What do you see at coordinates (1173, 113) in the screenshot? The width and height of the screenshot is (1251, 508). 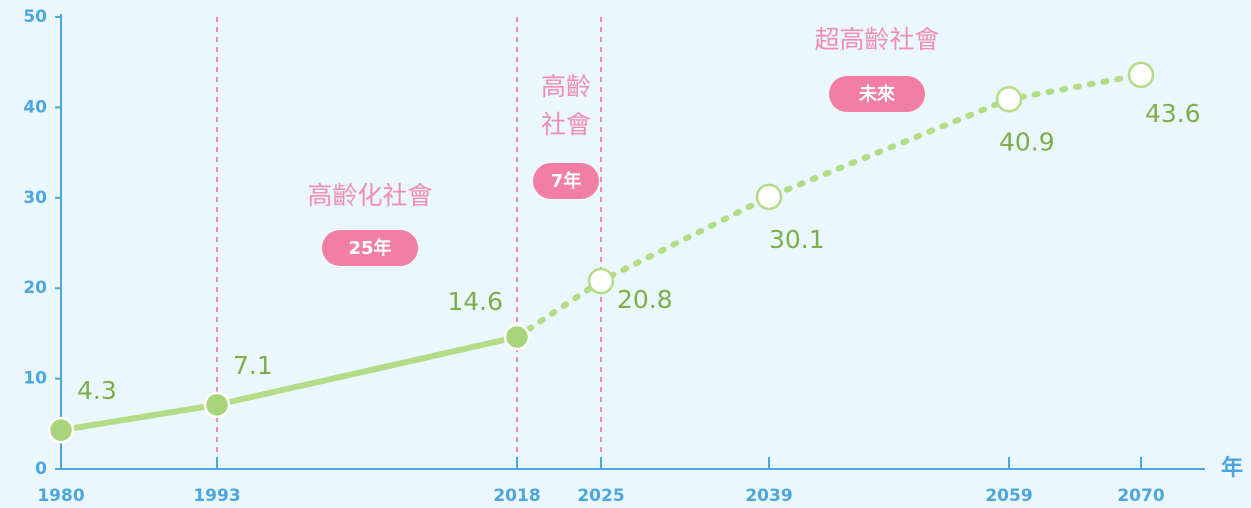 I see `data-label: 43.6` at bounding box center [1173, 113].